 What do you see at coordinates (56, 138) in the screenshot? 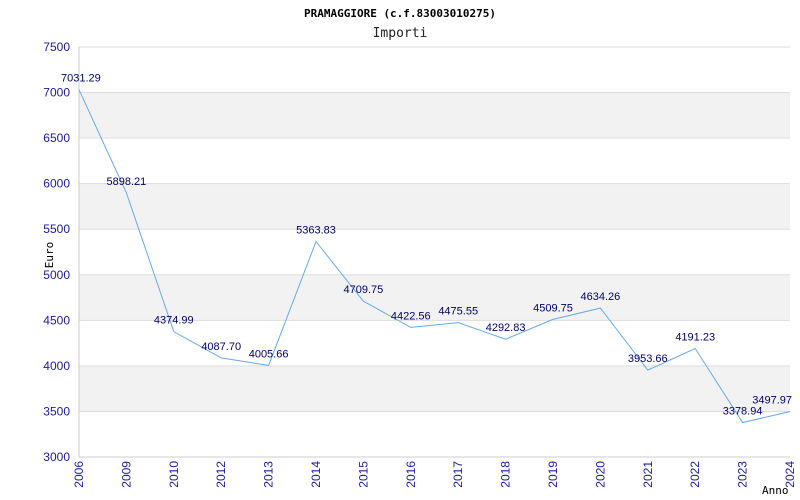
I see `y-tick-label: 6500` at bounding box center [56, 138].